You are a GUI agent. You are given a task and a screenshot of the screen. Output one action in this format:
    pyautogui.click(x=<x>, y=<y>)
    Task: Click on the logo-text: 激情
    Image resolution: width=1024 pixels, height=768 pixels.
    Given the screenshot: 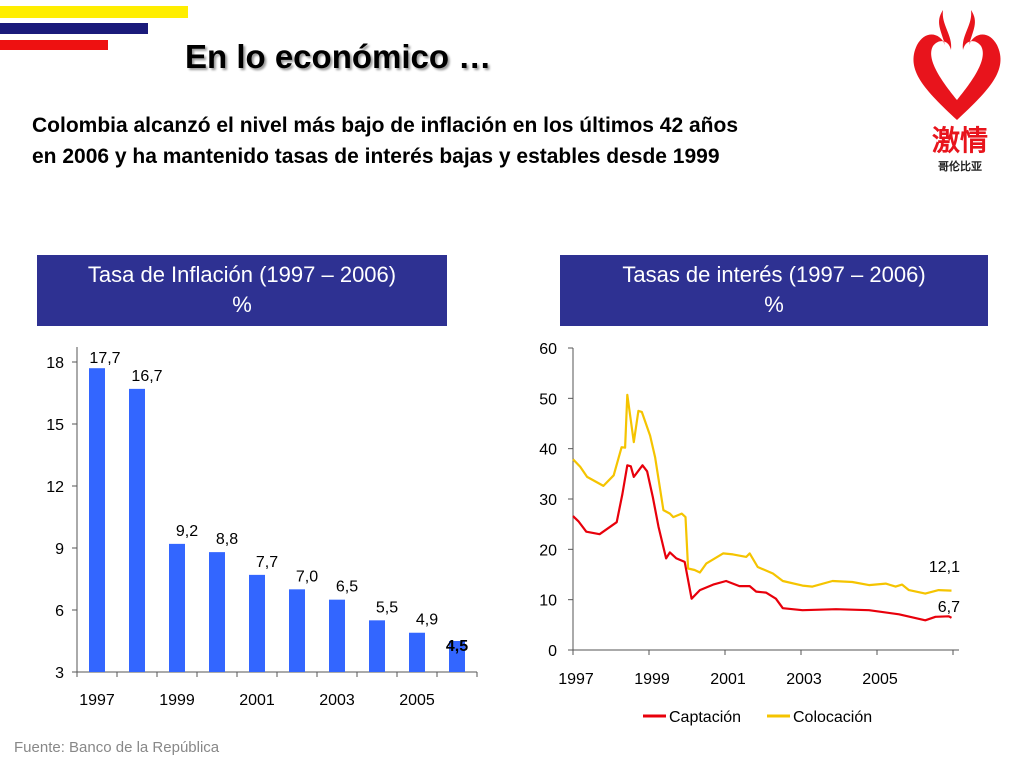 What is the action you would take?
    pyautogui.click(x=960, y=140)
    